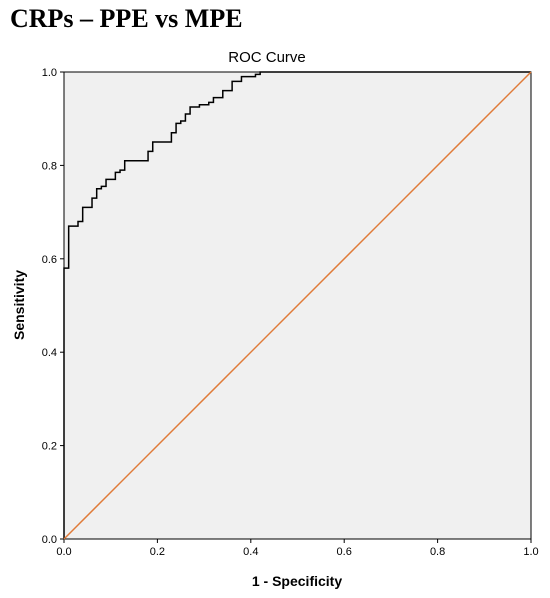 This screenshot has width=550, height=598. I want to click on x-tick-label: 0.8, so click(437, 552).